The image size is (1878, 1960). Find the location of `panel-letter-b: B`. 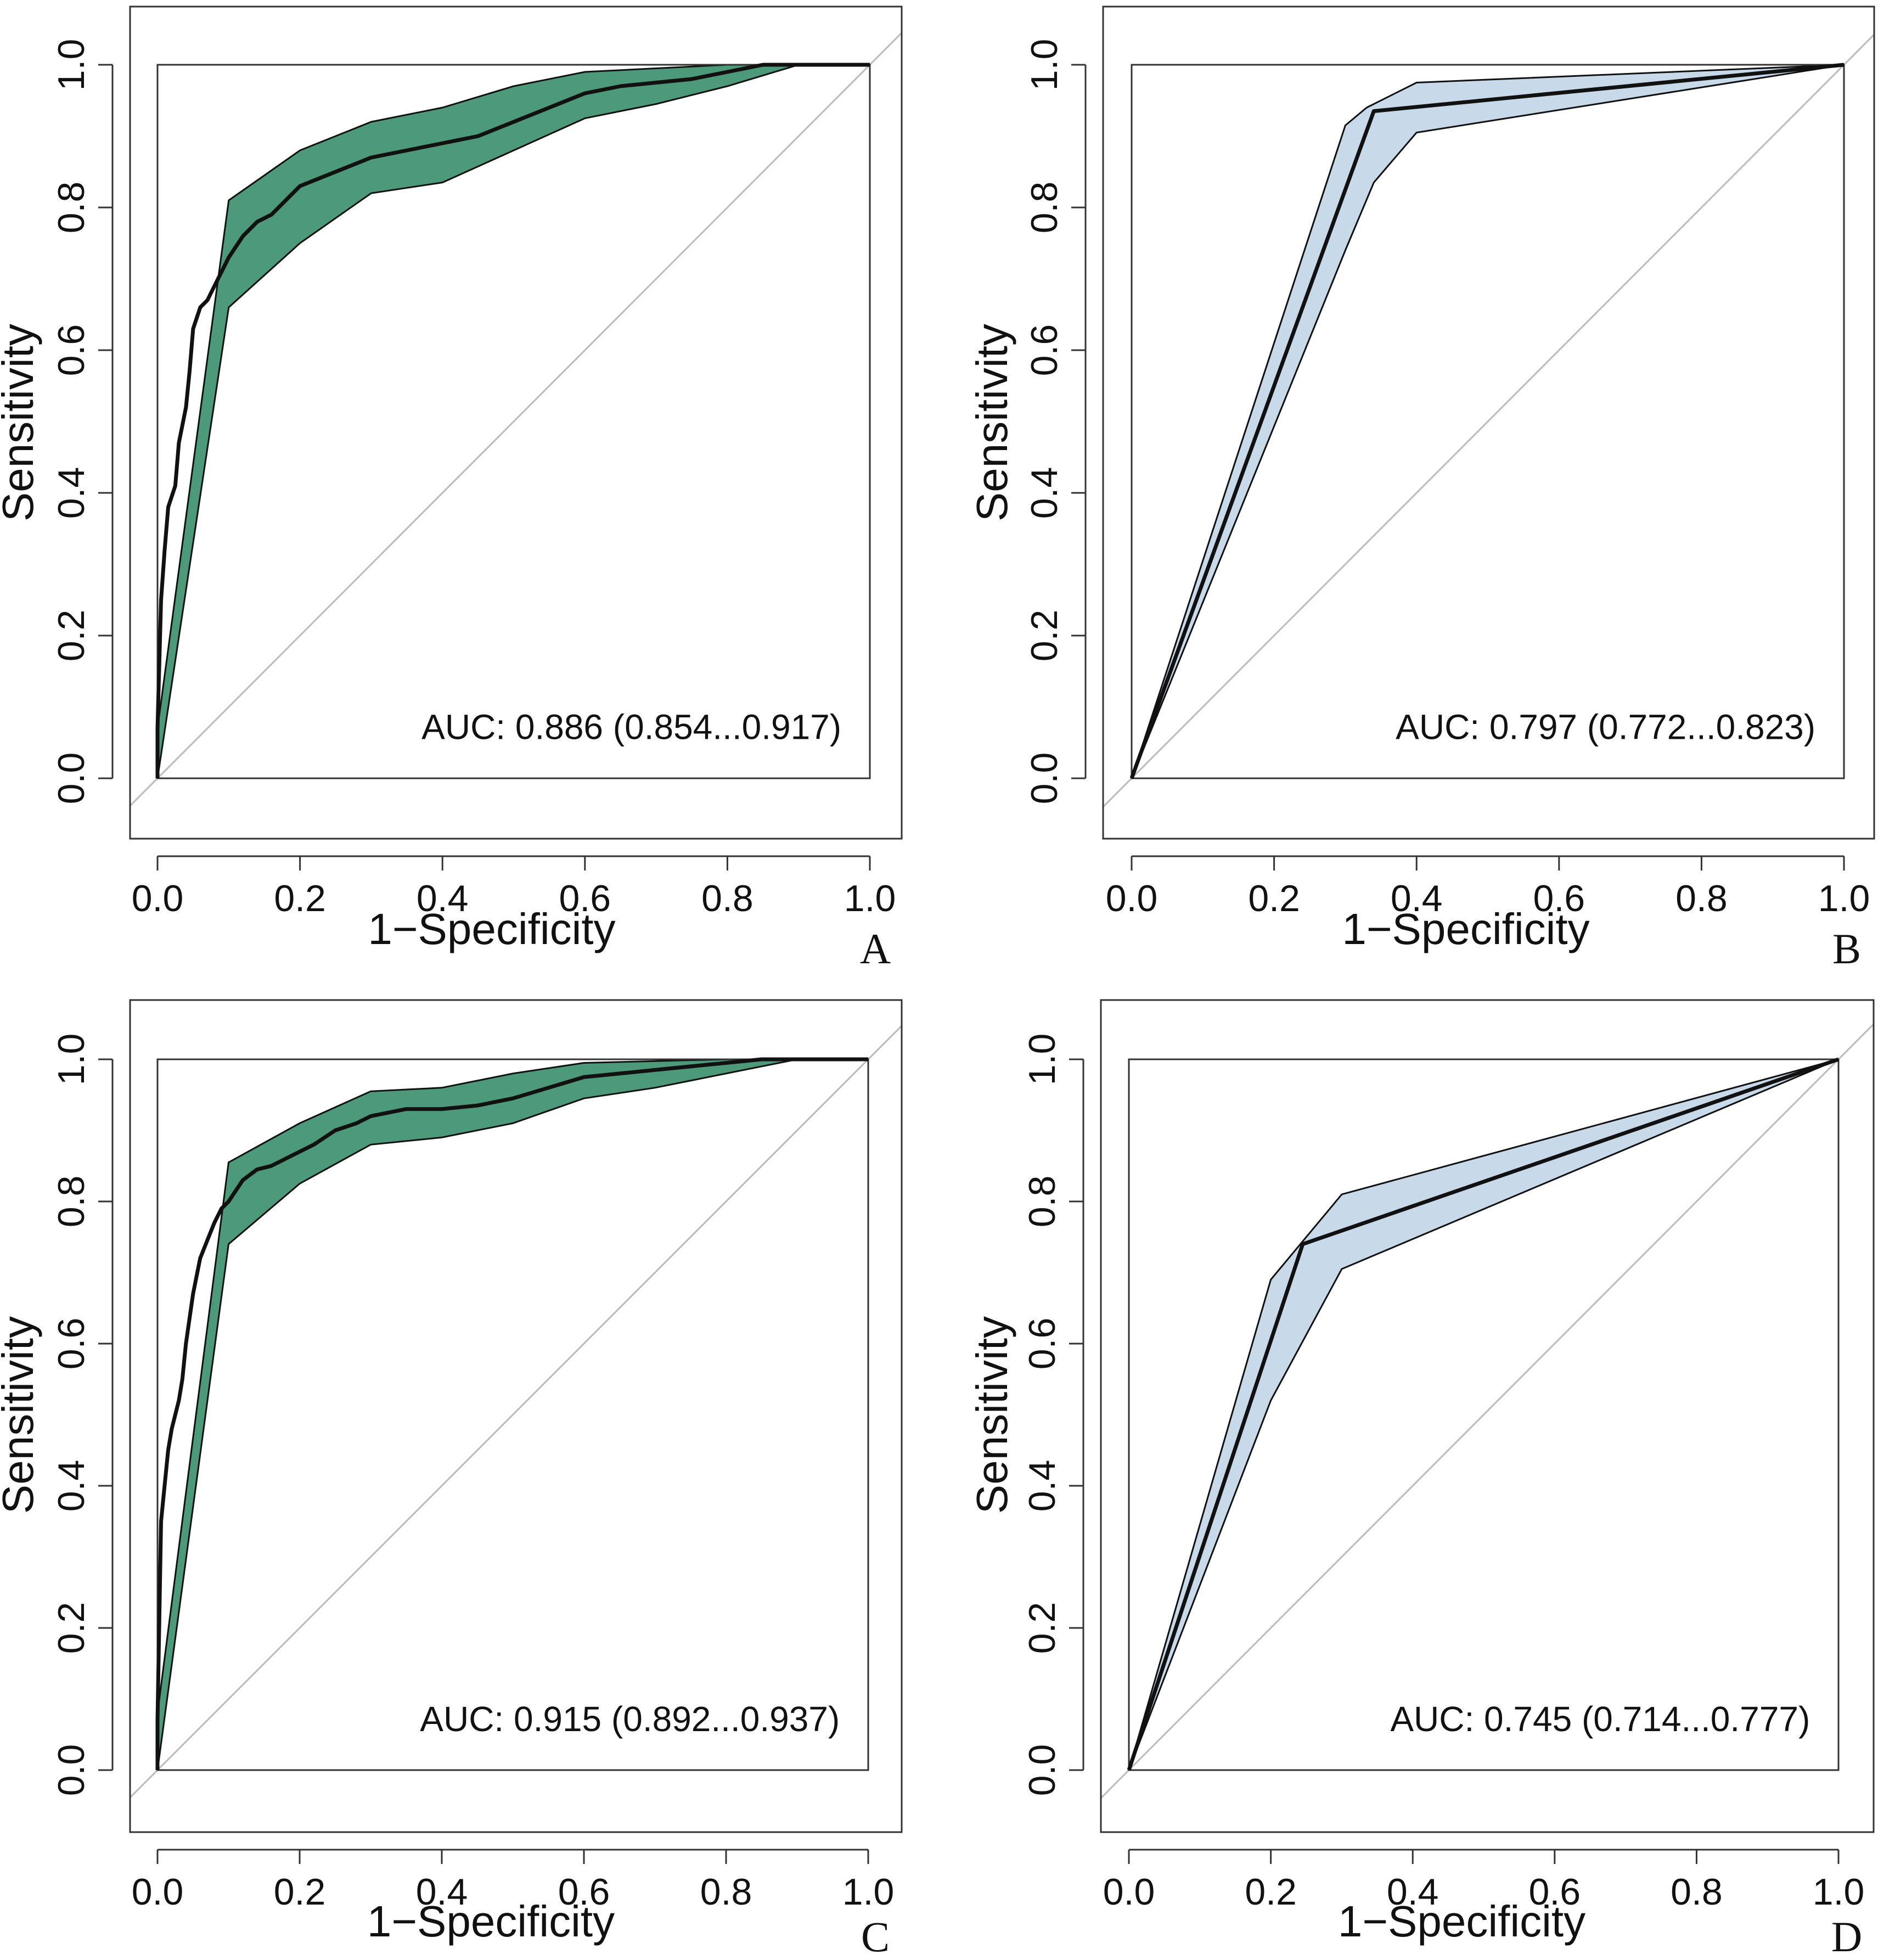

panel-letter-b: B is located at coordinates (1846, 949).